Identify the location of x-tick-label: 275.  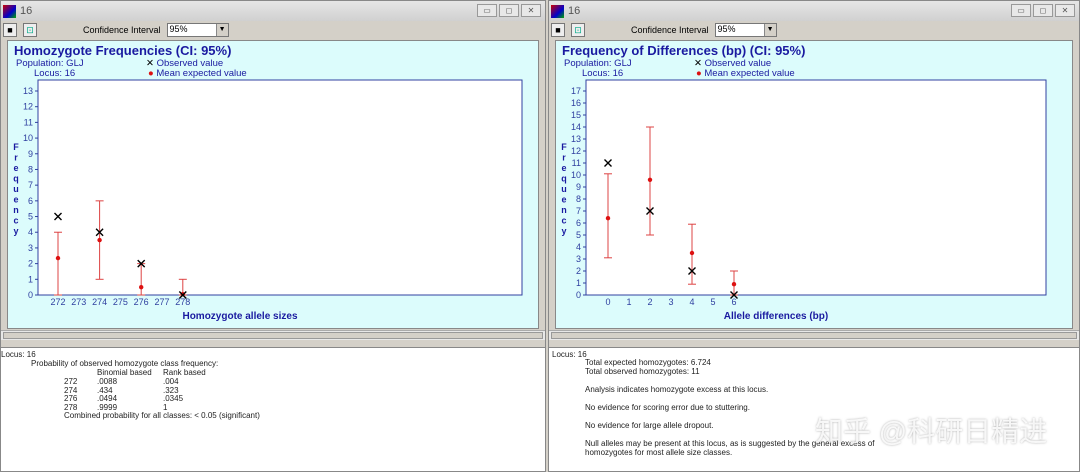
(120, 302).